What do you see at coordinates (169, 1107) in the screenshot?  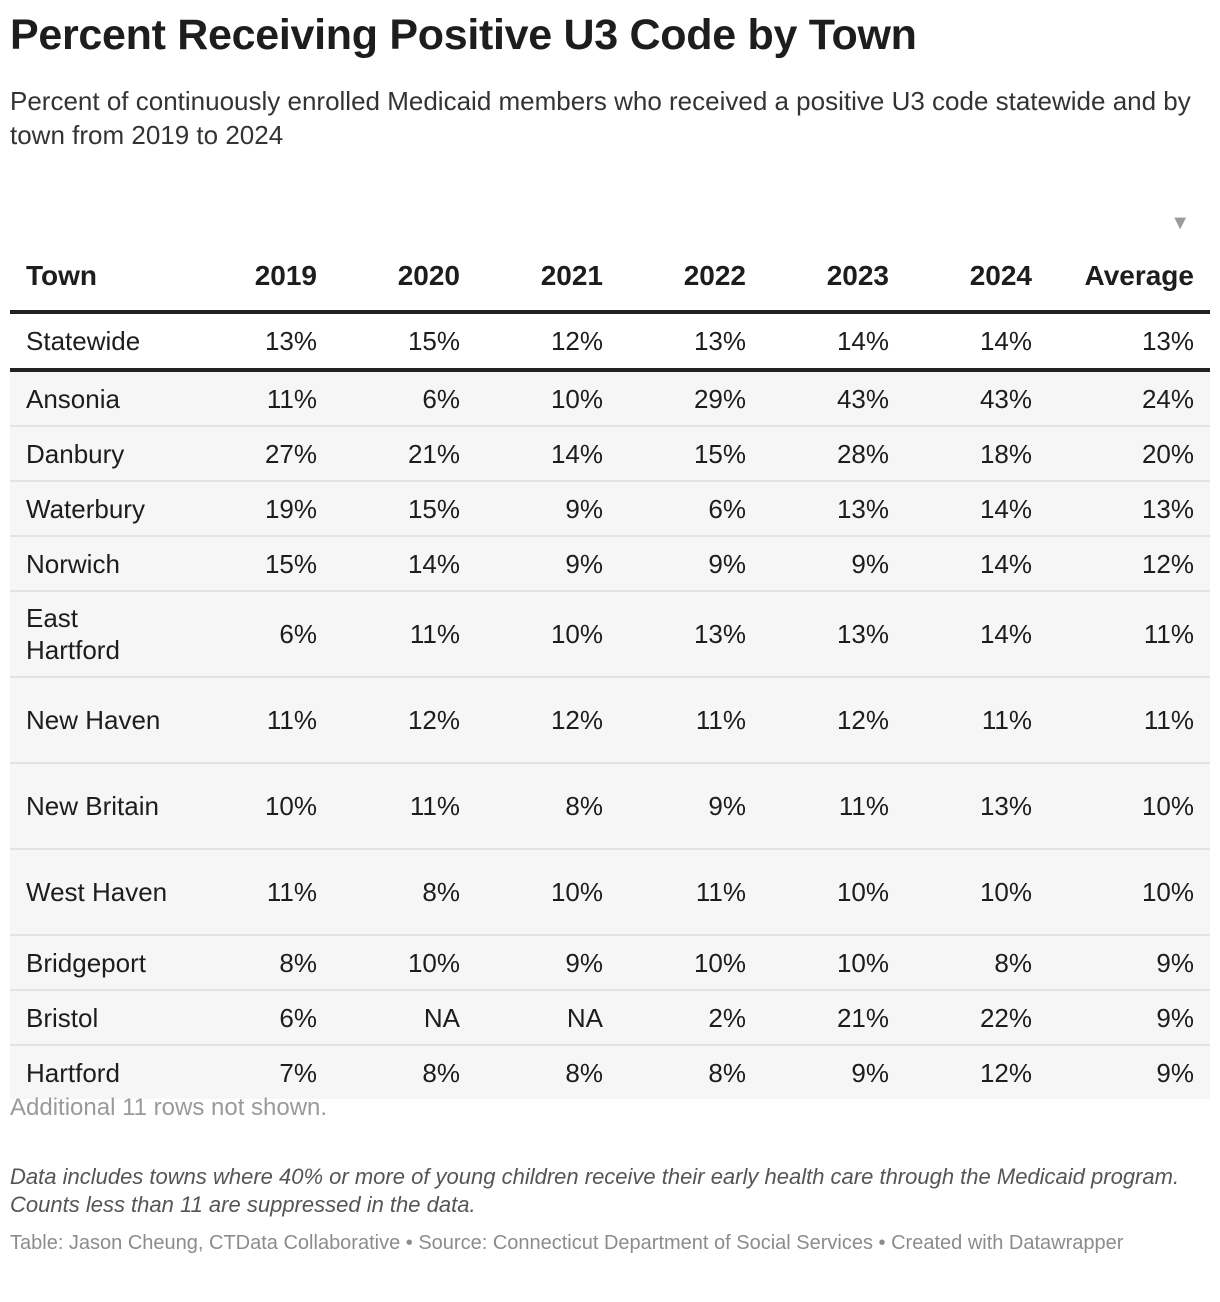 I see `rows-not-shown-note: Additional 11 rows not shown.` at bounding box center [169, 1107].